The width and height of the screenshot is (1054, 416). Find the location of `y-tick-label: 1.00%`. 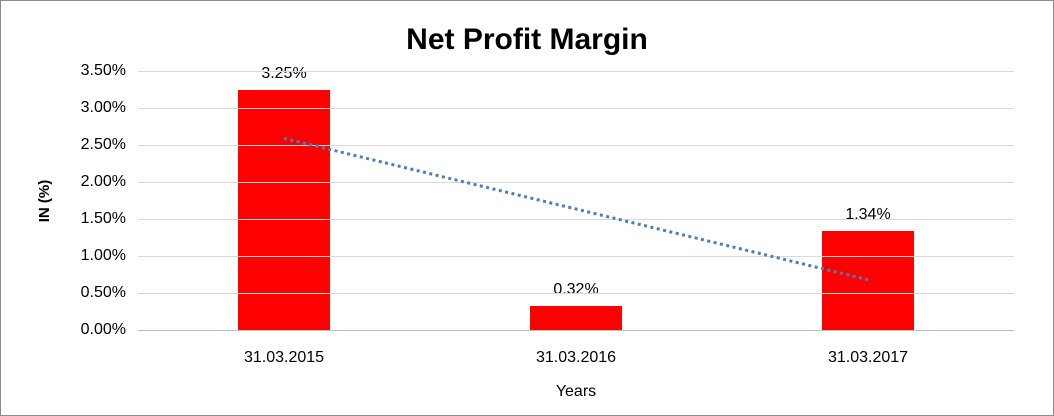

y-tick-label: 1.00% is located at coordinates (103, 255).